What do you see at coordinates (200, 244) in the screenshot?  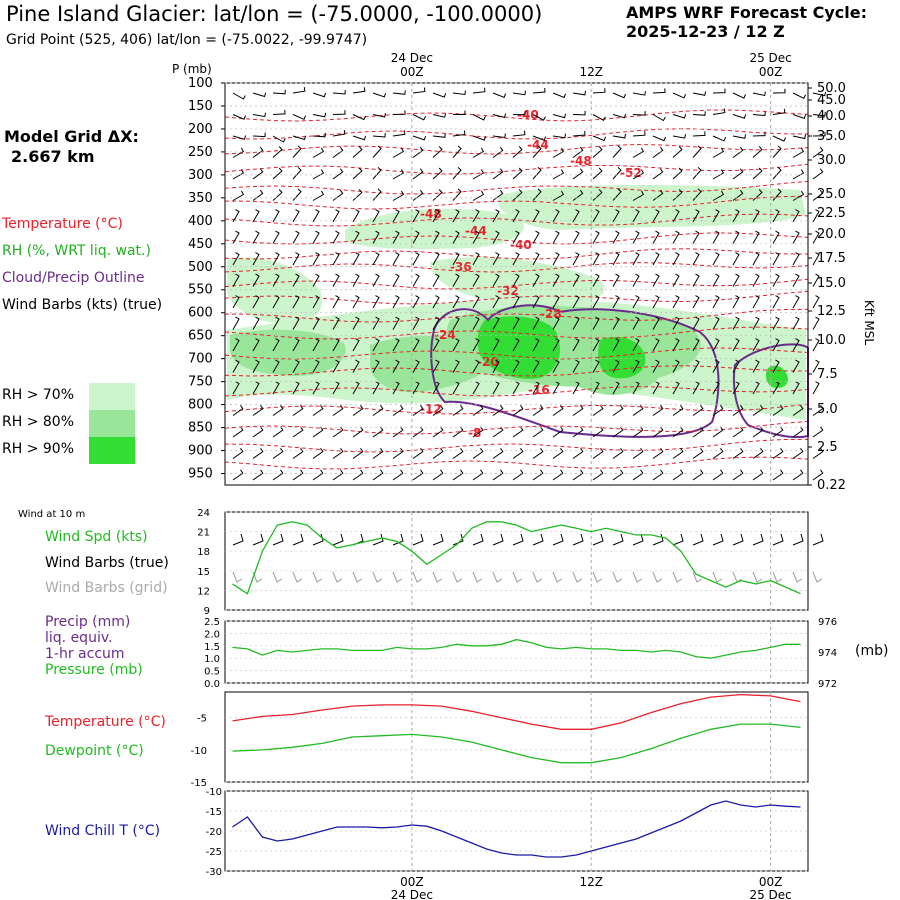 I see `p-tick-label-450: 450` at bounding box center [200, 244].